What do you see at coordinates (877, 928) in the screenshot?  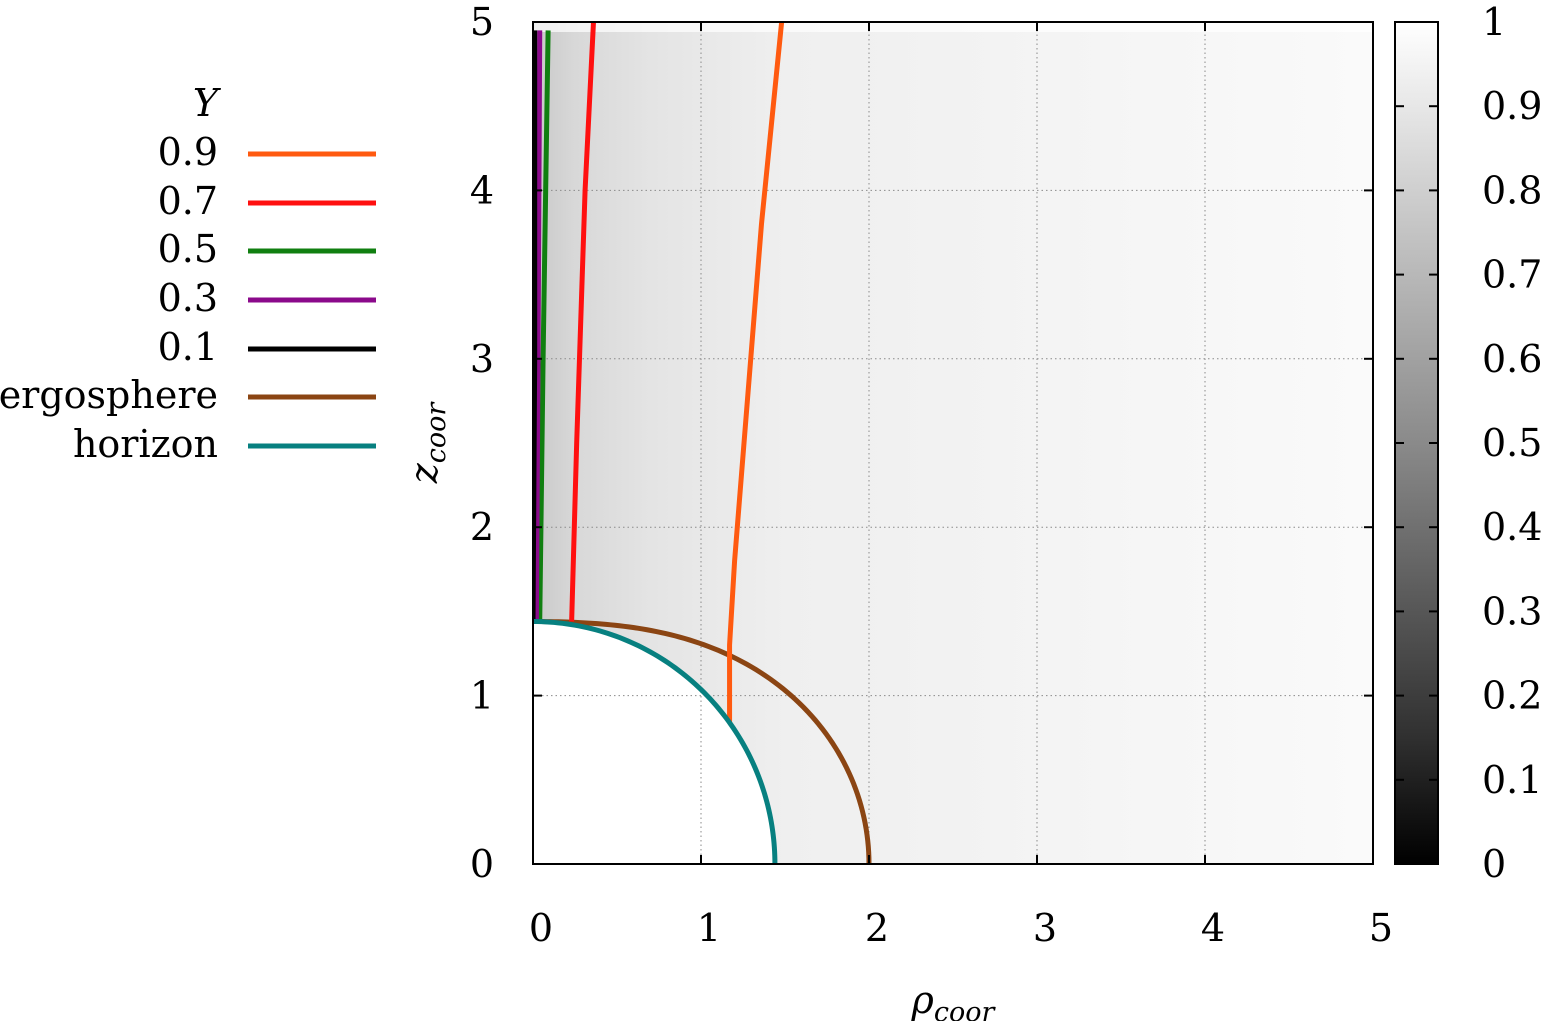 I see `x-tick-label: 2` at bounding box center [877, 928].